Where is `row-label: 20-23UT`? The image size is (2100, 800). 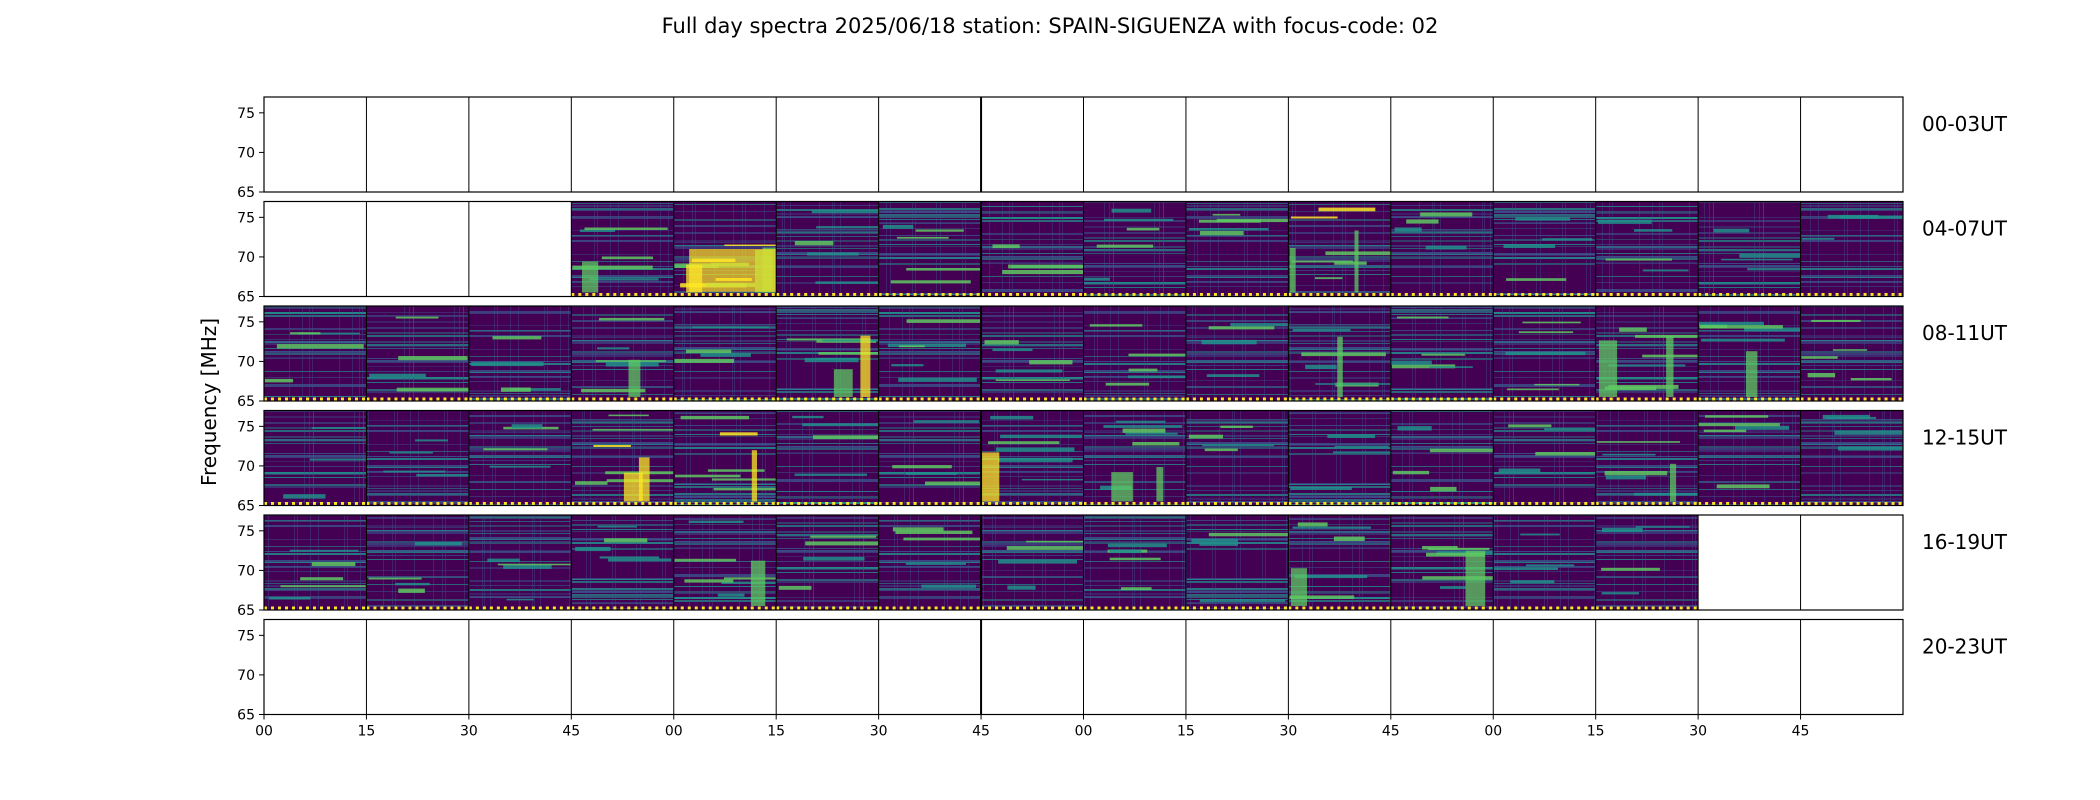 row-label: 20-23UT is located at coordinates (1965, 647).